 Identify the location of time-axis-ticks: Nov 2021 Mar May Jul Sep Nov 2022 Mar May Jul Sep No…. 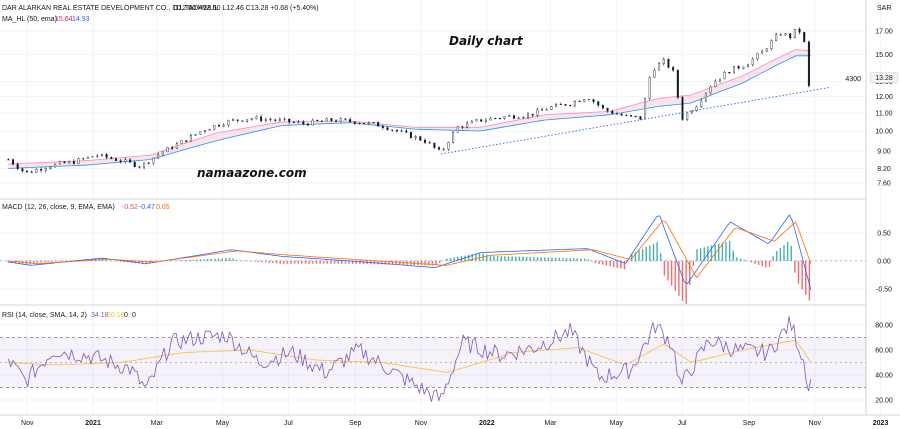
(454, 423).